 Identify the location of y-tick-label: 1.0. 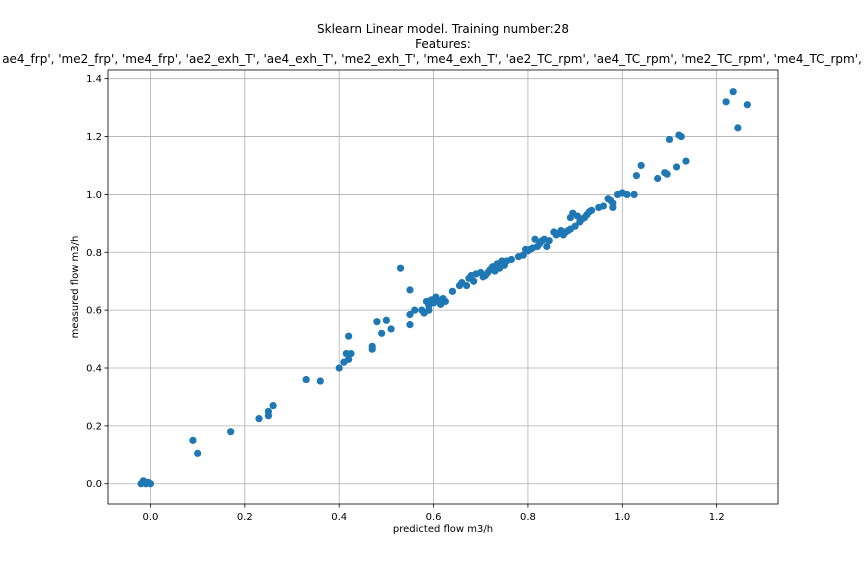
(94, 195).